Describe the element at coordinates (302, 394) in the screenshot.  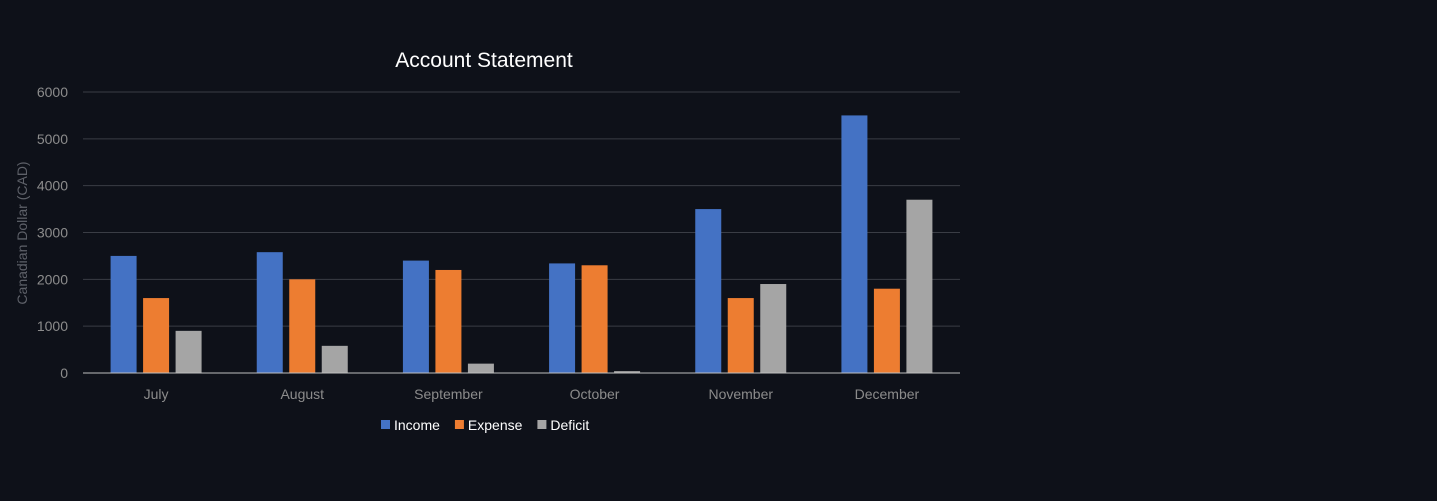
I see `x-tick-label: August` at that location.